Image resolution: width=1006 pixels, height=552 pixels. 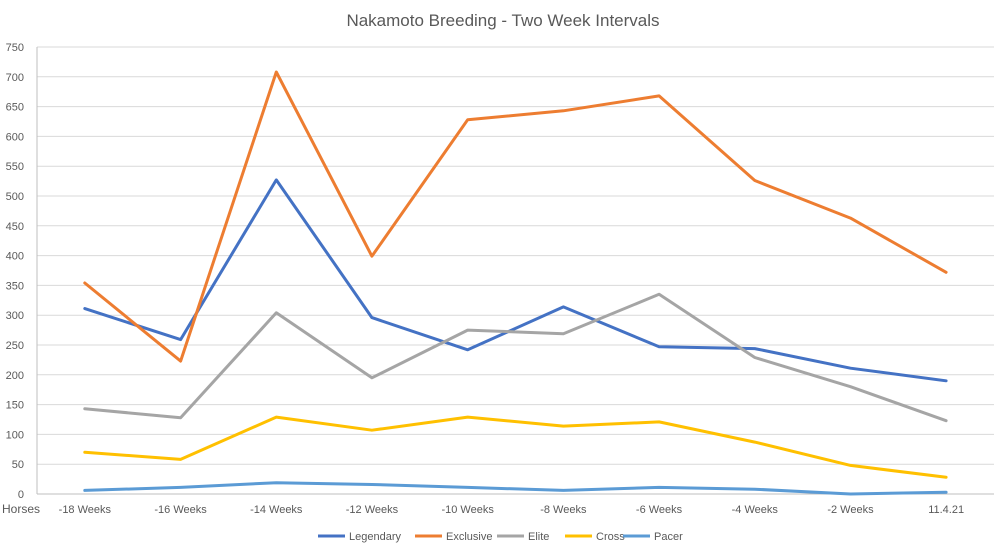 What do you see at coordinates (276, 510) in the screenshot?
I see `x-tick-label: -14 Weeks` at bounding box center [276, 510].